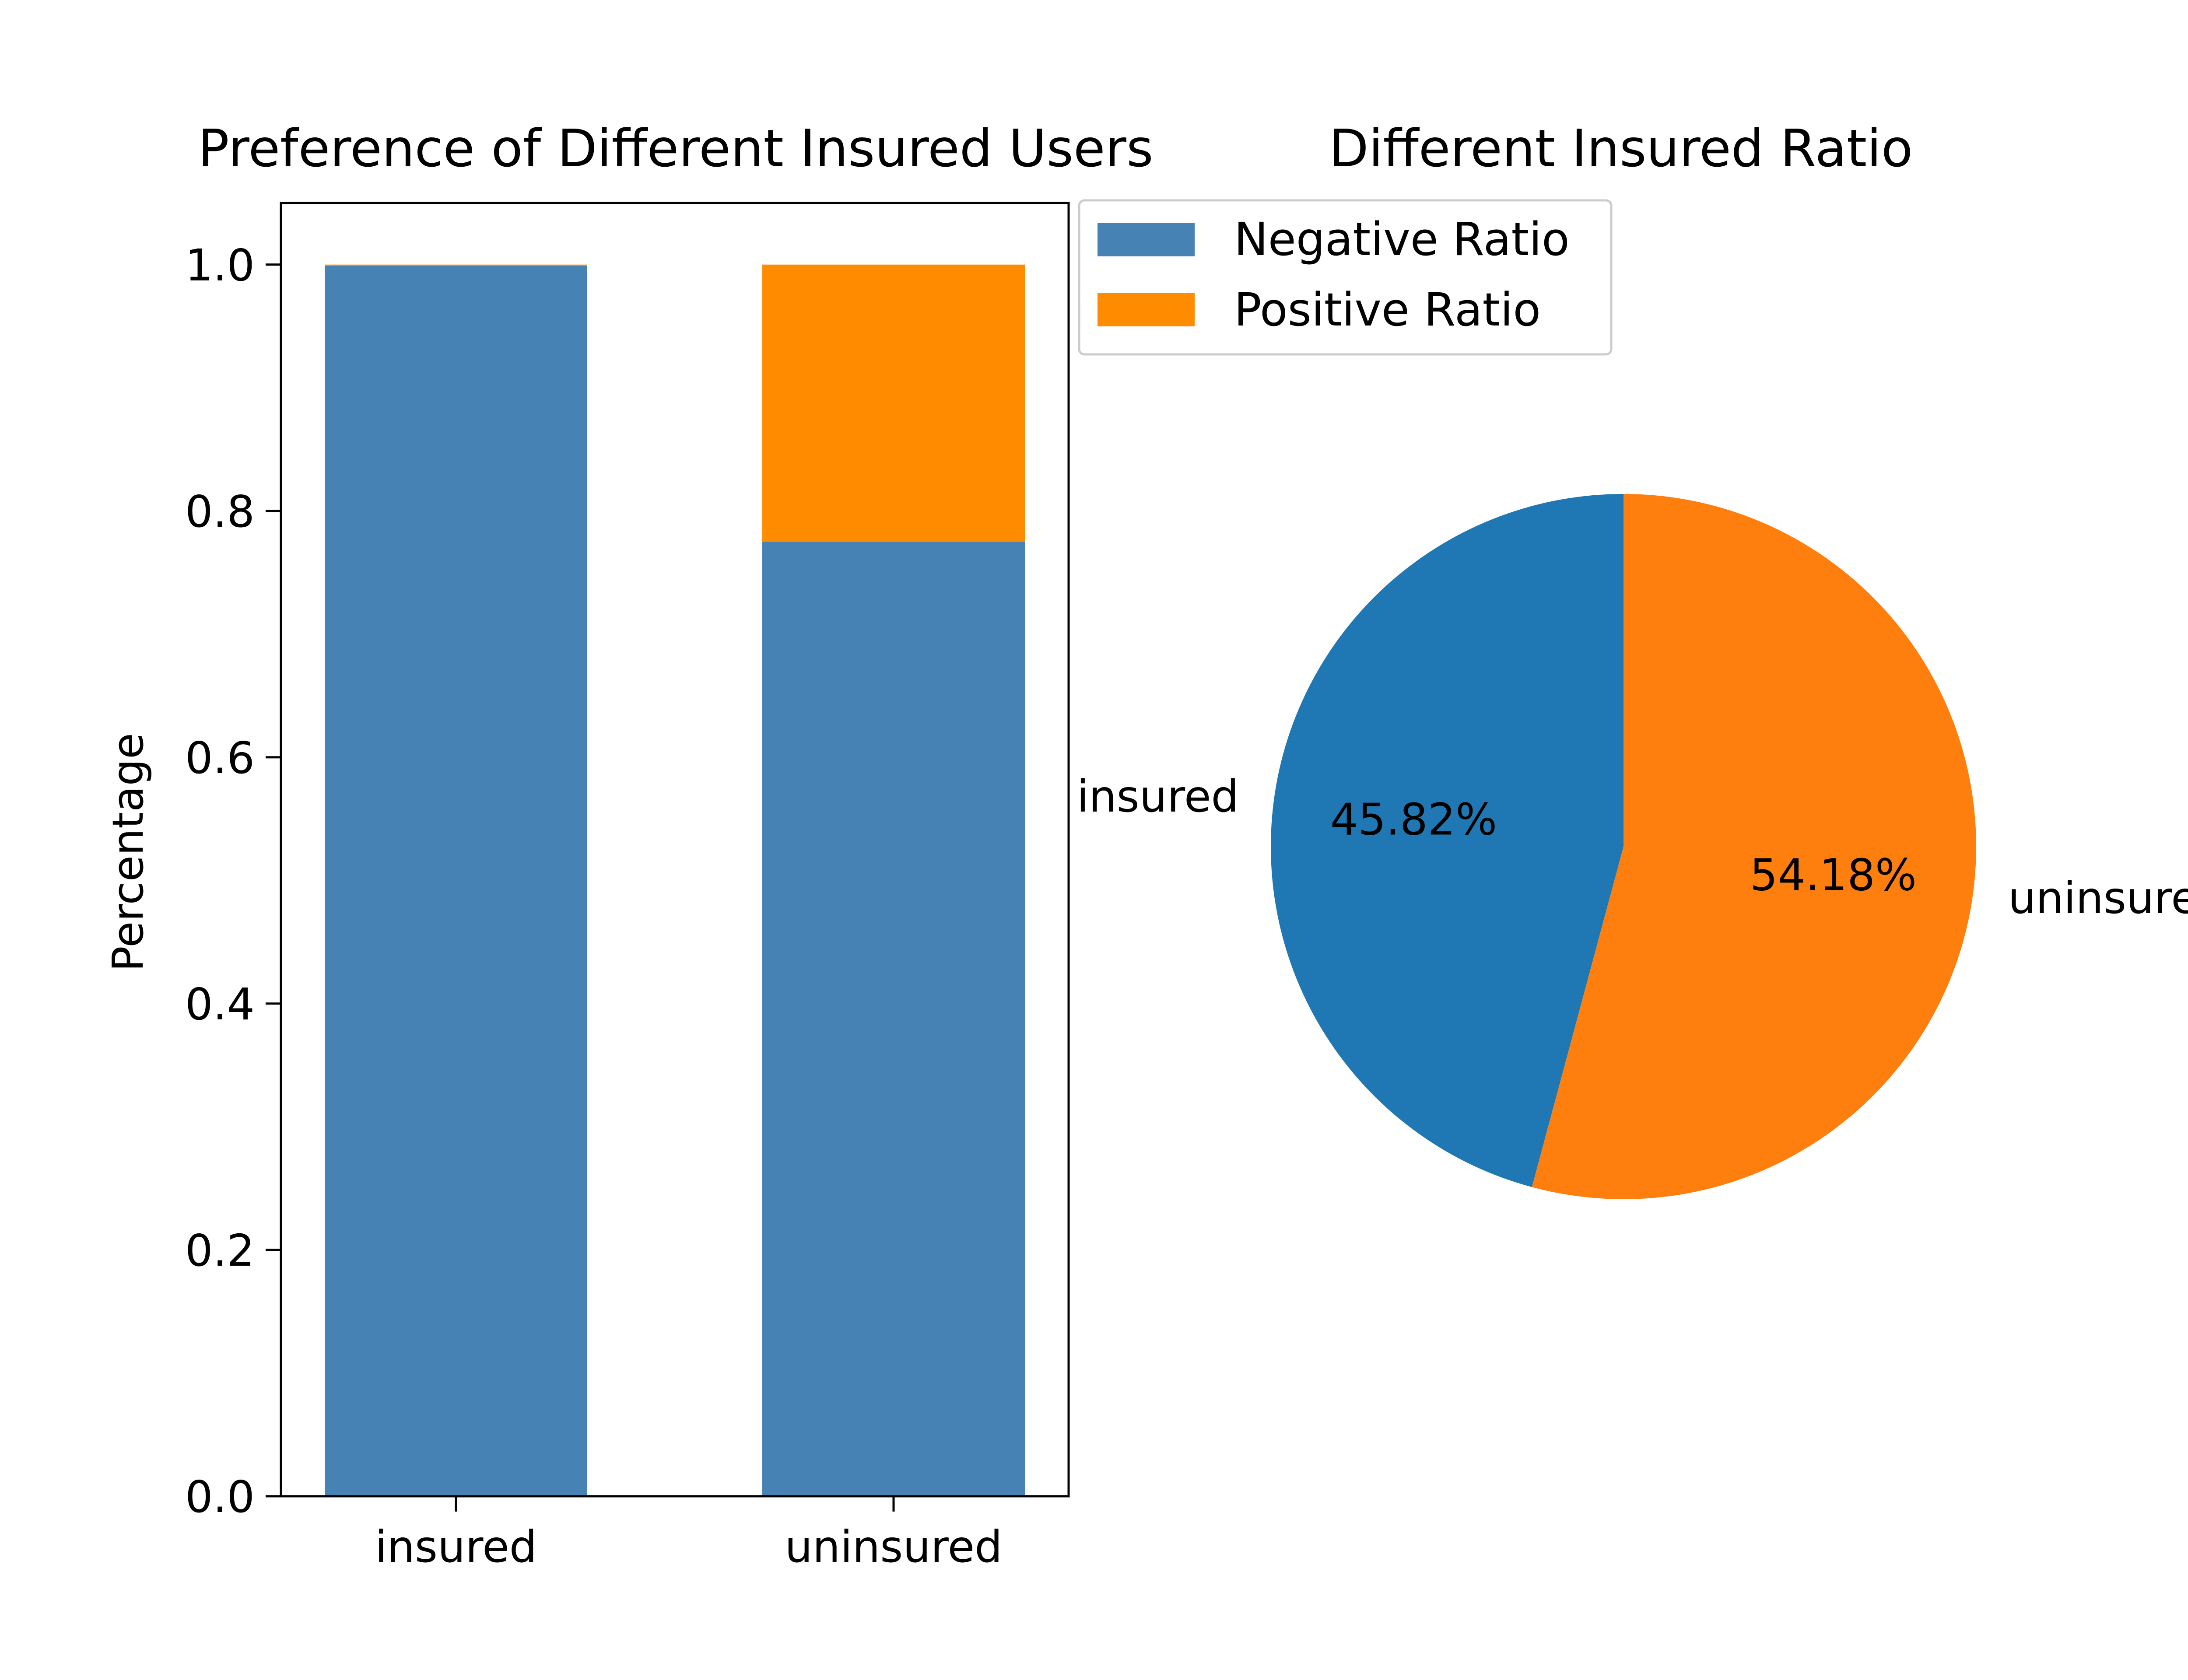 The width and height of the screenshot is (2188, 1680). I want to click on pie-slice-insured, so click(1447, 840).